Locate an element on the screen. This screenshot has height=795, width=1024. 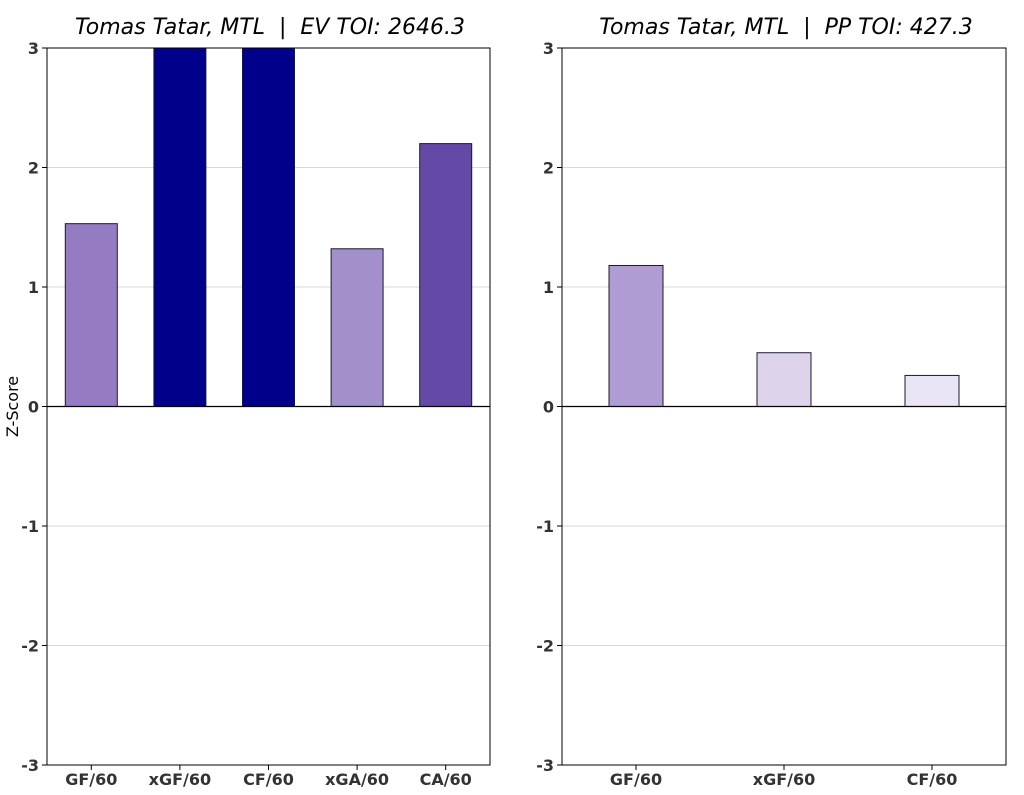
x-tick-label: xGA/60 is located at coordinates (357, 779).